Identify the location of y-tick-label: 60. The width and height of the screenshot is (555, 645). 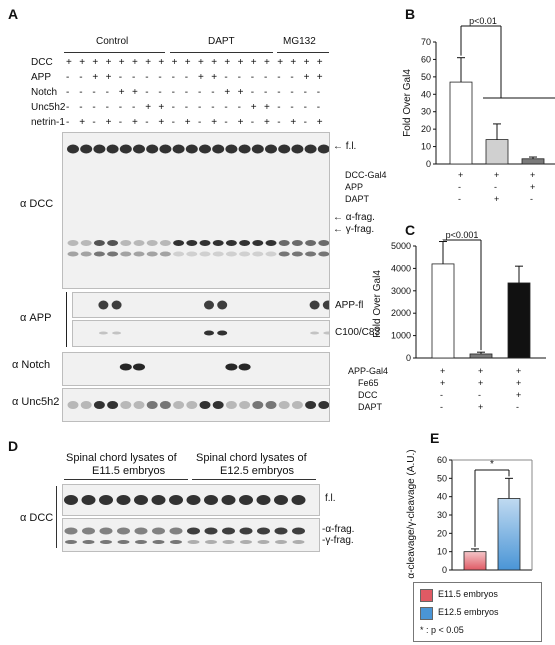
(426, 59).